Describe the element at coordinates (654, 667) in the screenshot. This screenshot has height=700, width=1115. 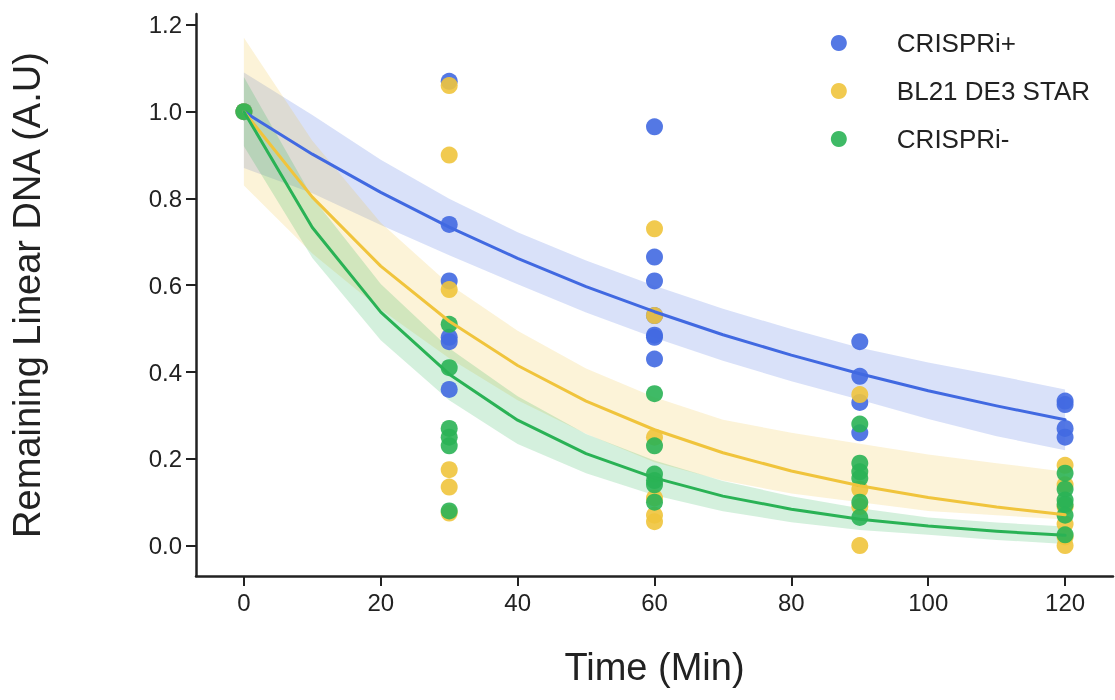
I see `x-axis-title: Time (Min)` at that location.